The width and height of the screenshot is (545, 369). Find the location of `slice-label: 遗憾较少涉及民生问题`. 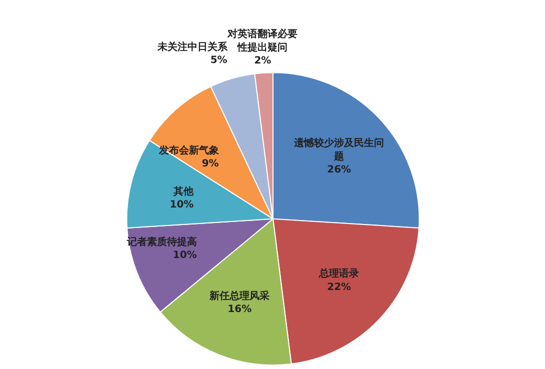

slice-label: 遗憾较少涉及民生问题 is located at coordinates (338, 149).